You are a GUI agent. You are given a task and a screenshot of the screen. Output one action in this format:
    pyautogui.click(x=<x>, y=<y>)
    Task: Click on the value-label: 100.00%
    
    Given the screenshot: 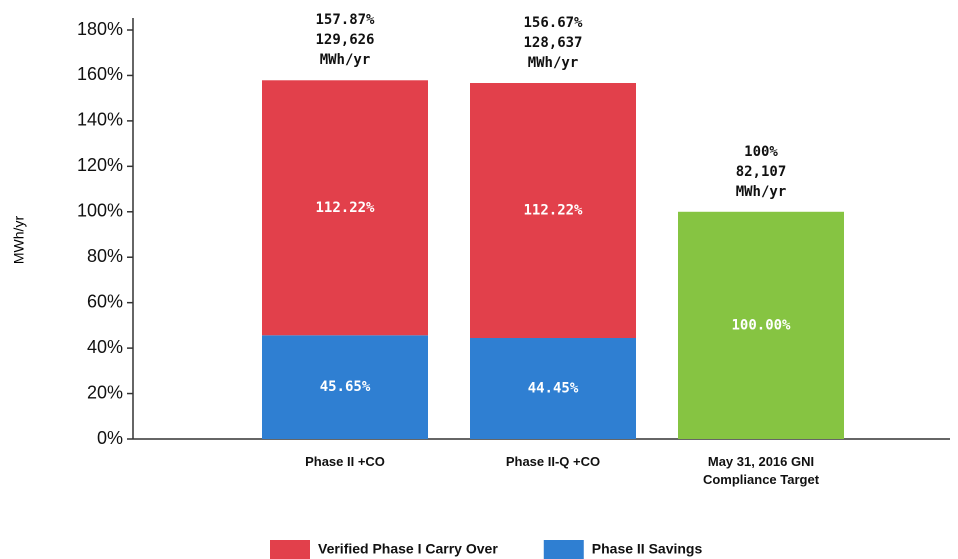 What is the action you would take?
    pyautogui.click(x=761, y=325)
    